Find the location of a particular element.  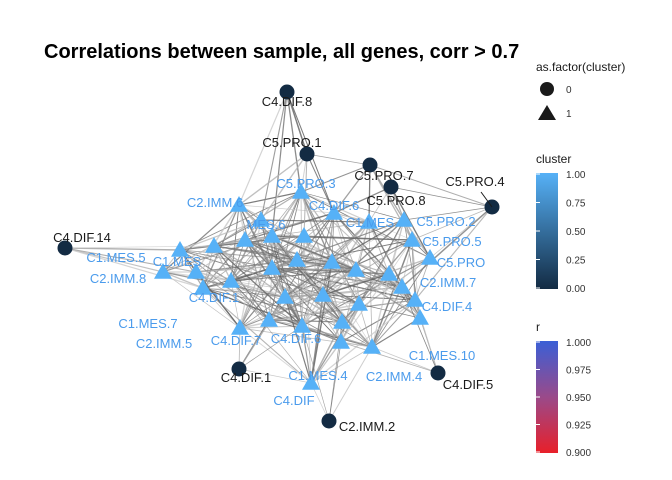

node-label: C4.DIF is located at coordinates (293, 400).